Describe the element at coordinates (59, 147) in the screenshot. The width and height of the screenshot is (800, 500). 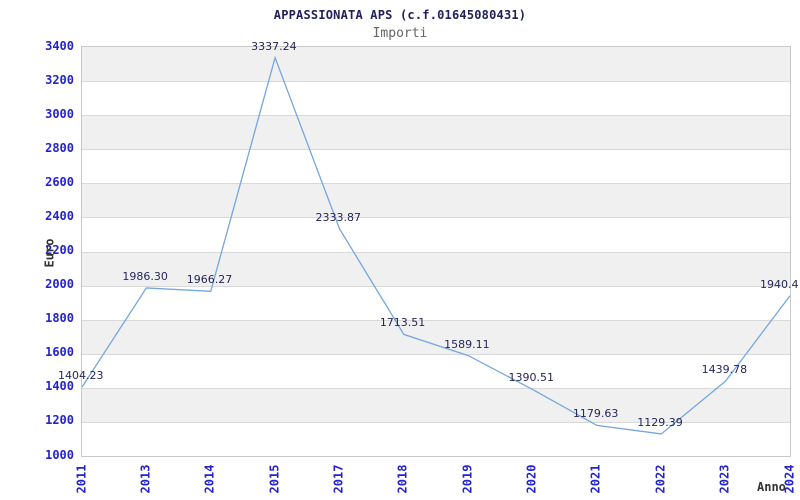
I see `y-tick-label: 2800` at that location.